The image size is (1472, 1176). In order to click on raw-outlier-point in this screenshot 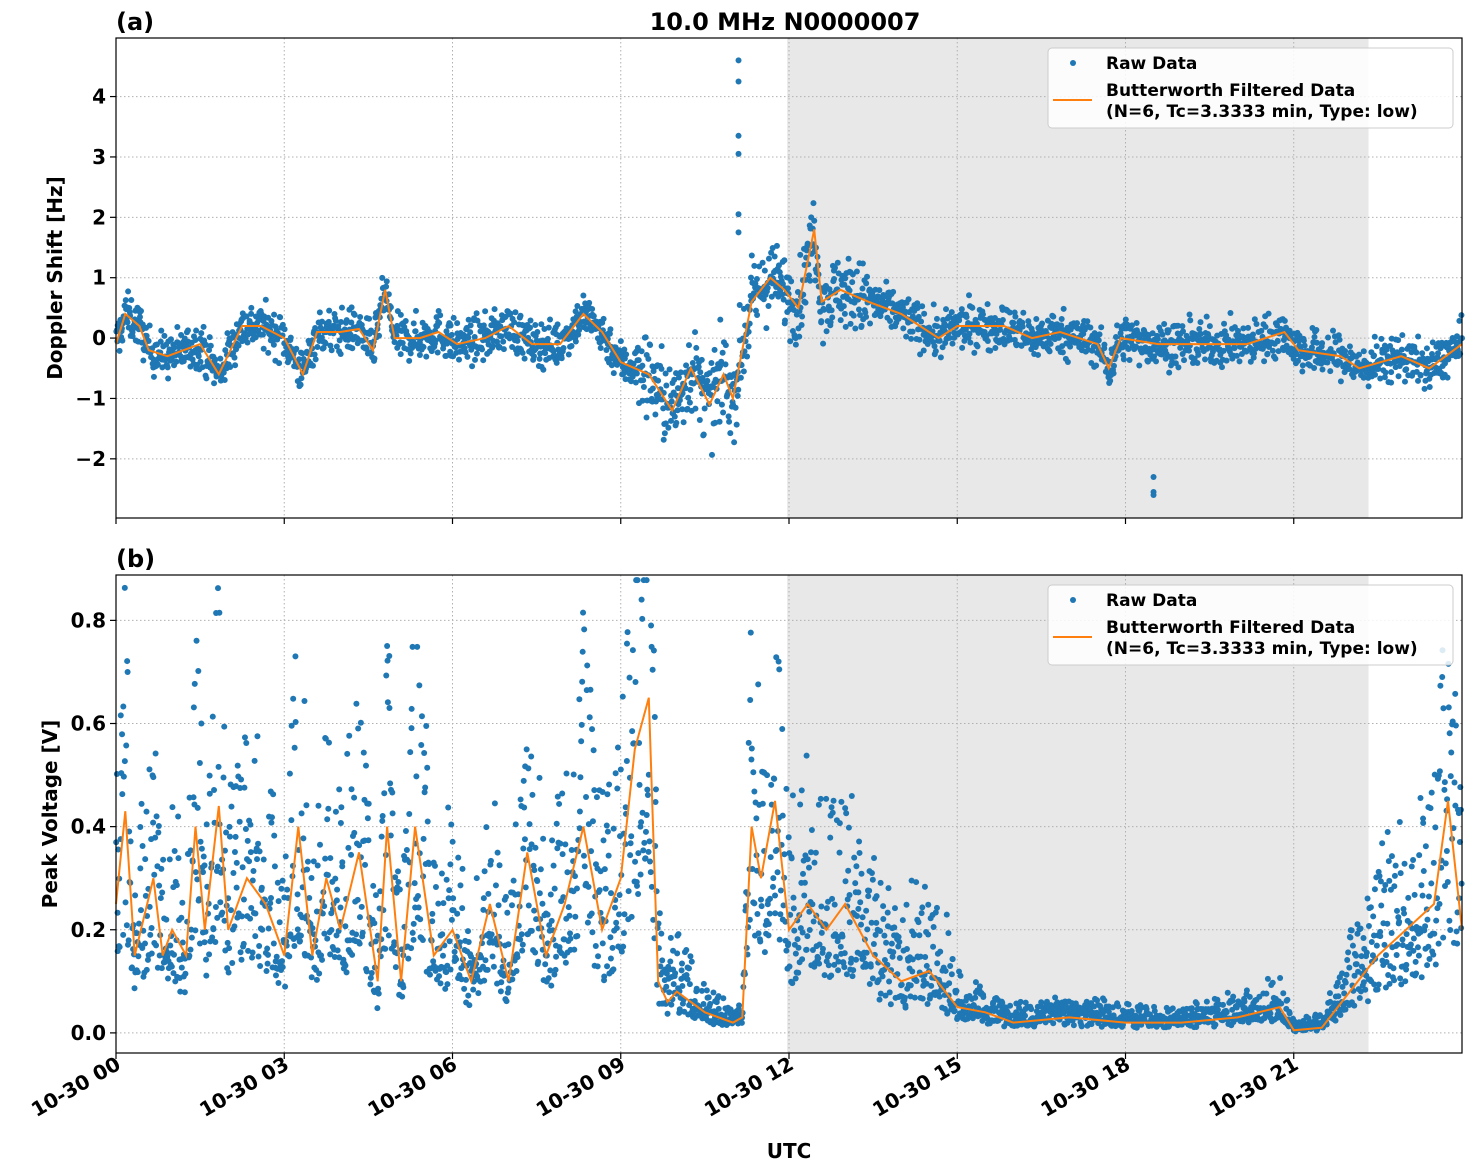, I will do `click(739, 154)`.